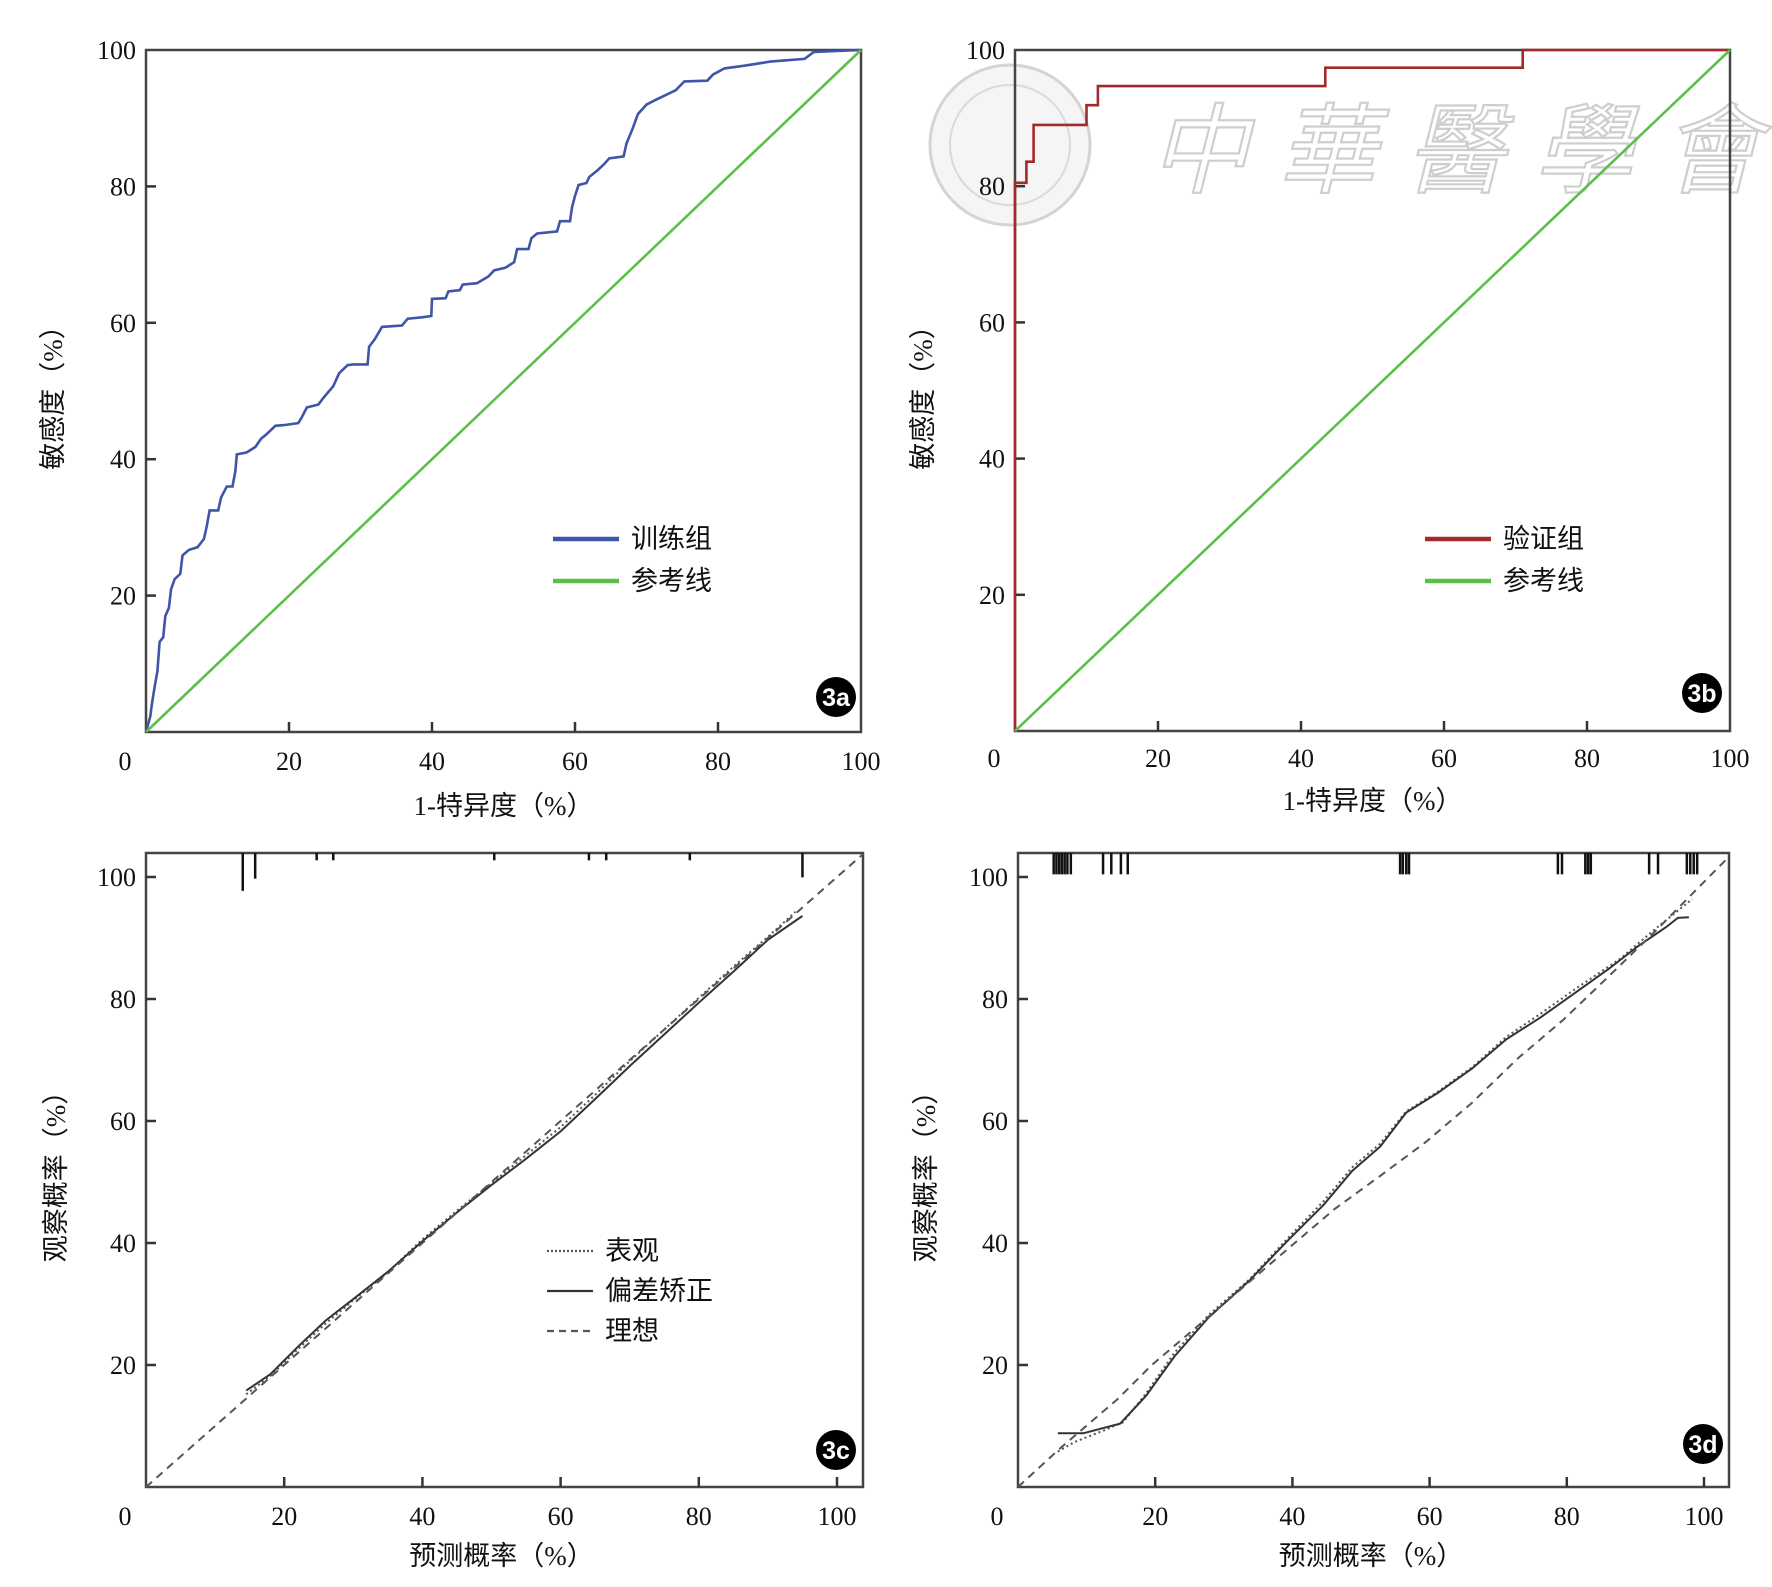 This screenshot has height=1587, width=1772. I want to click on legend-label: 偏差矫正, so click(659, 1291).